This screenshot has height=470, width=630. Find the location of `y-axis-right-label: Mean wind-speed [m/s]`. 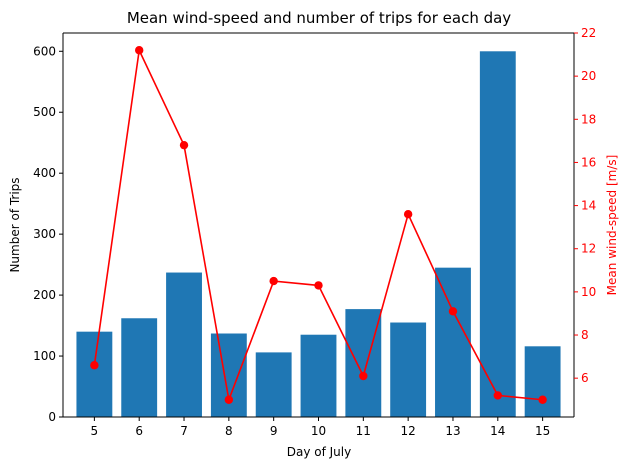

y-axis-right-label: Mean wind-speed [m/s] is located at coordinates (612, 225).